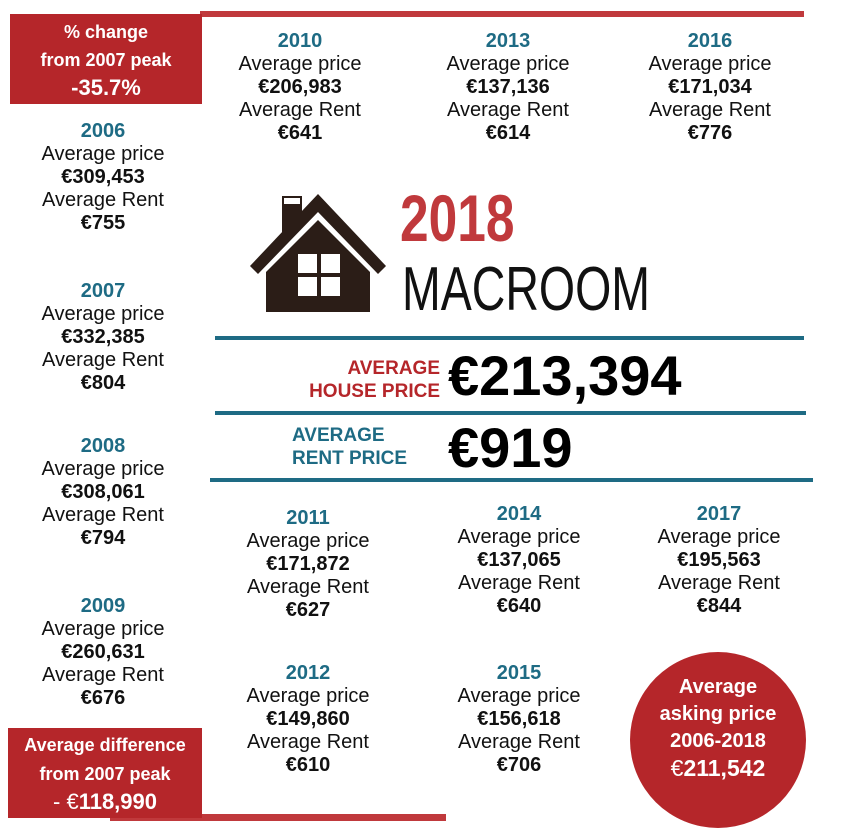  I want to click on price-value: €206,983, so click(300, 87).